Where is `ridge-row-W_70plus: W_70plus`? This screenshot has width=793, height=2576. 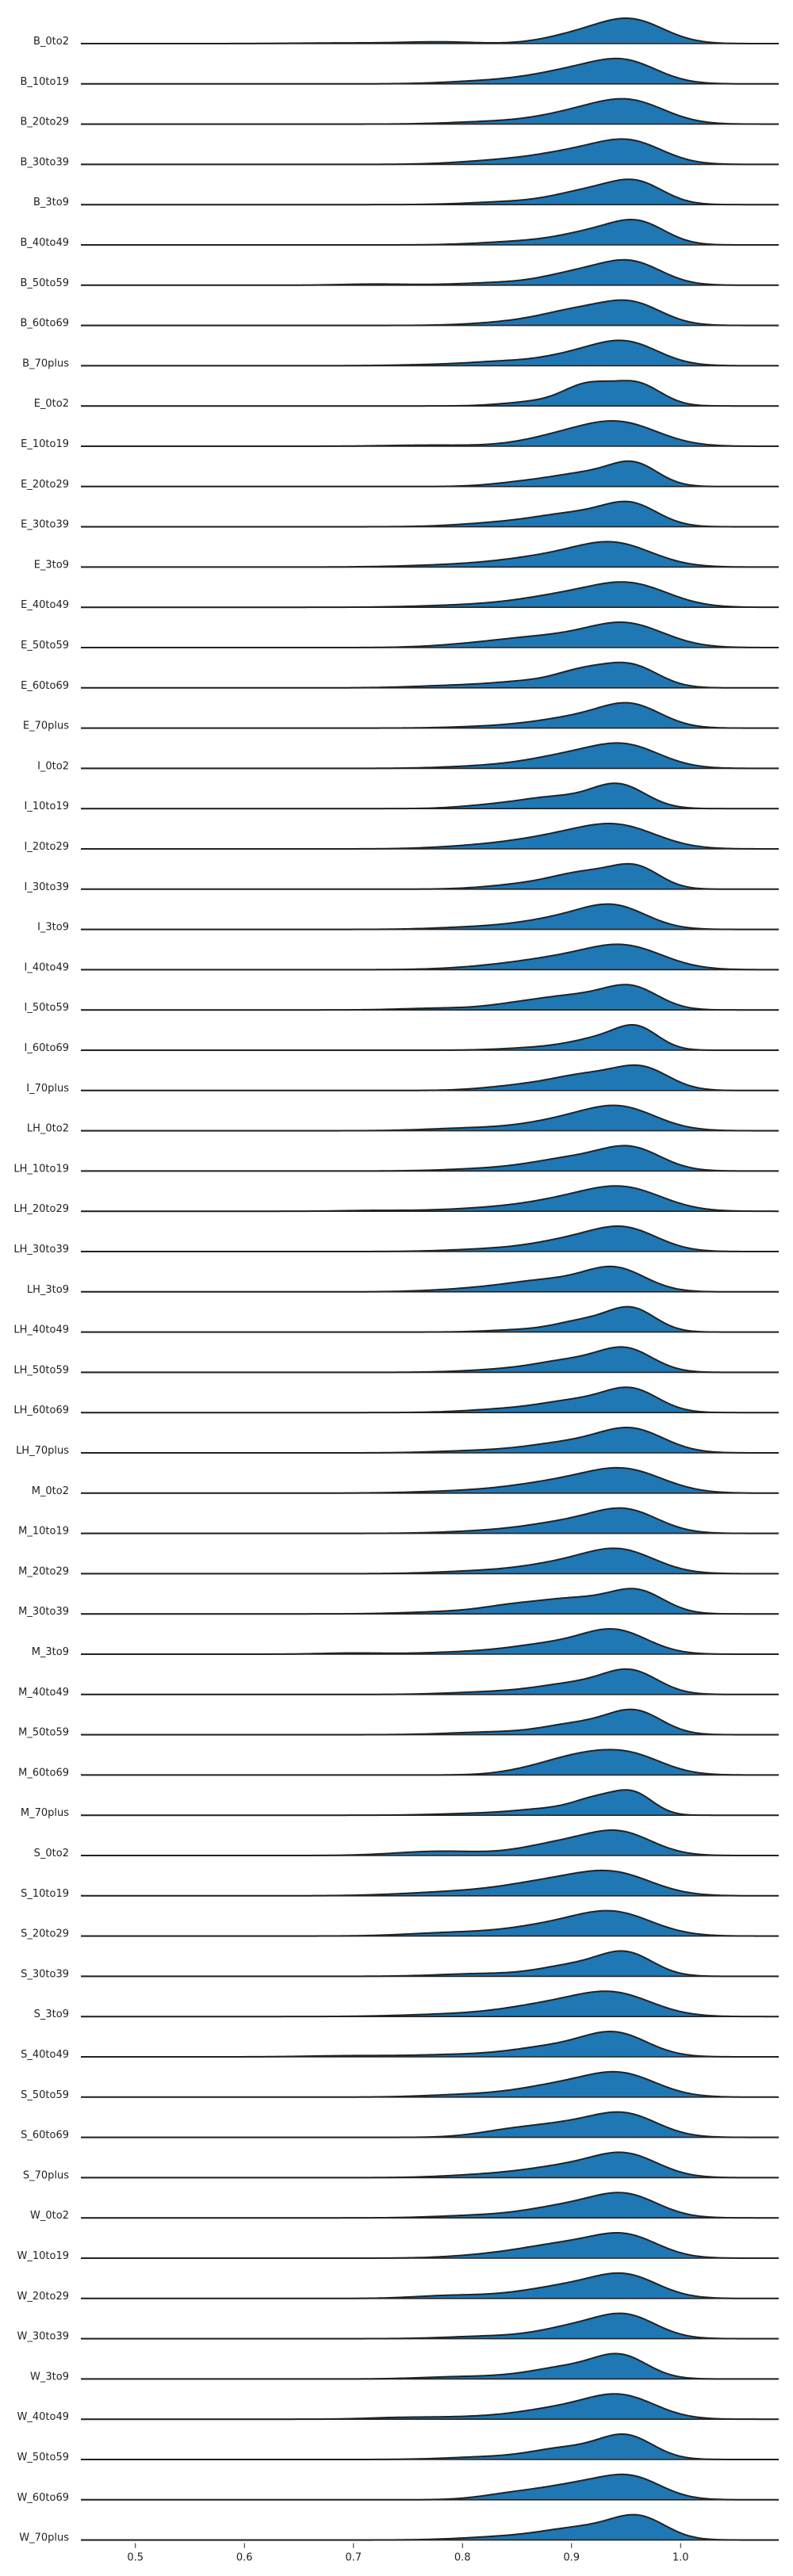
ridge-row-W_70plus: W_70plus is located at coordinates (399, 2528).